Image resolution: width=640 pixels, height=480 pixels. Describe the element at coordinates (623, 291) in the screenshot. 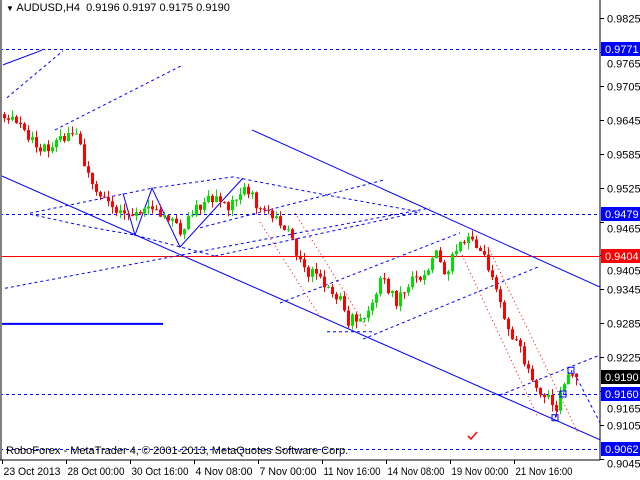

I see `y-tick-label: 0.9345` at that location.